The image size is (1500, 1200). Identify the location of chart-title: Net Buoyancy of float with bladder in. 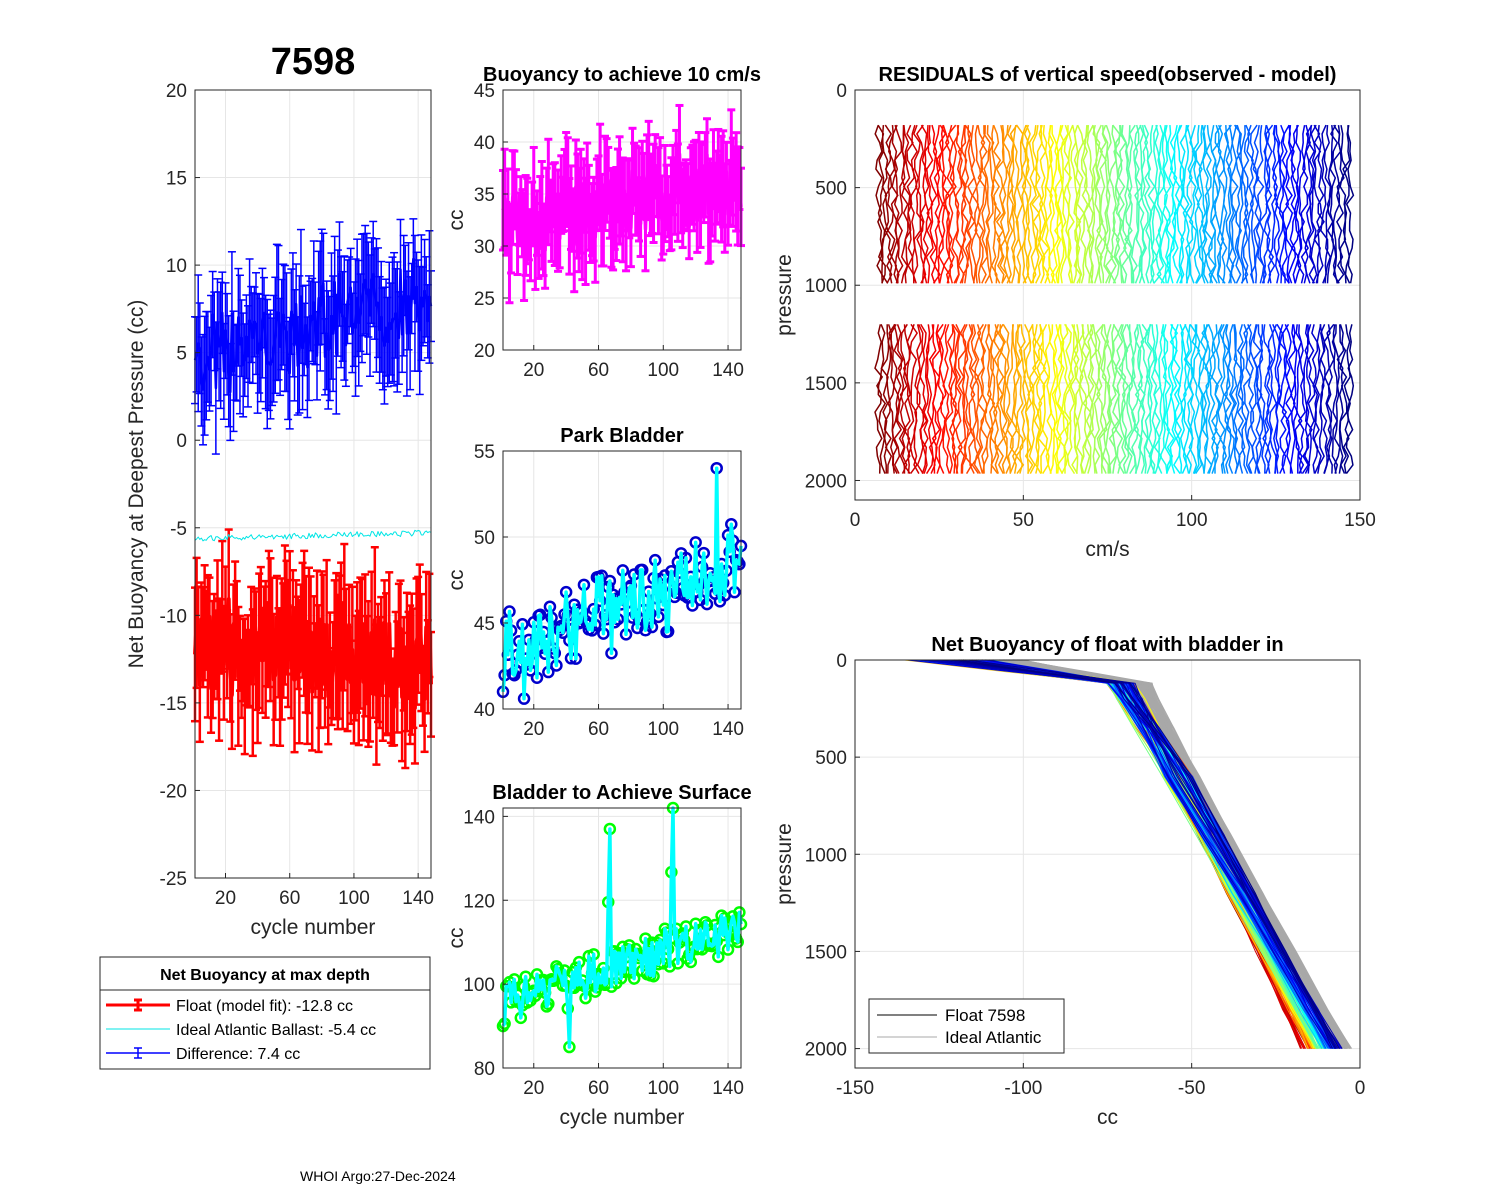
(1107, 645).